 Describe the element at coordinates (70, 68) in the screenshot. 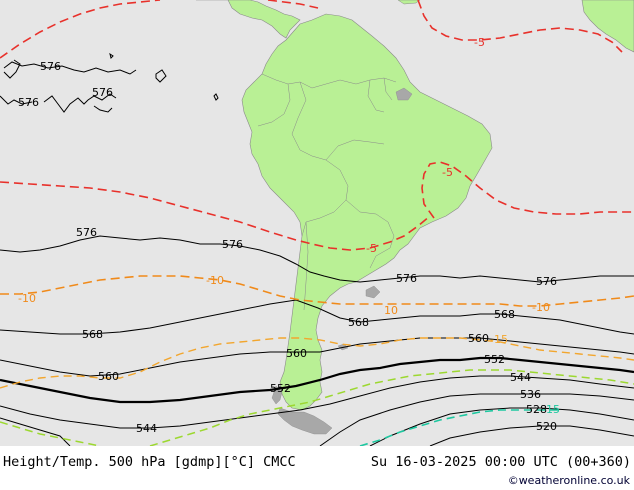

I see `contour-576-nw` at that location.